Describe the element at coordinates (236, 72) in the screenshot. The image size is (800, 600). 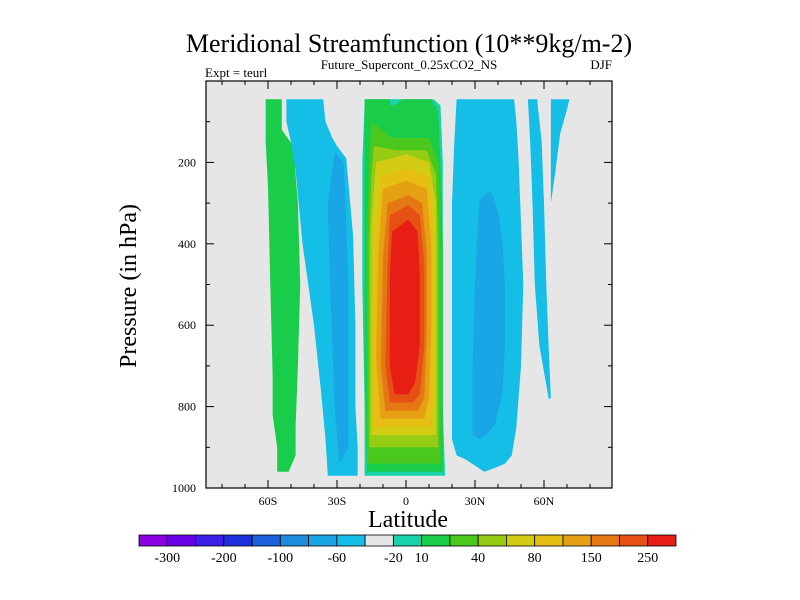
I see `experiment-label: Expt = teurl` at that location.